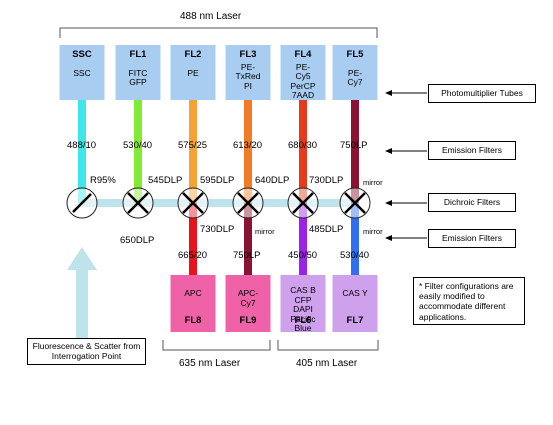  What do you see at coordinates (248, 145) in the screenshot?
I see `emission-filter-fl3: 613/20` at bounding box center [248, 145].